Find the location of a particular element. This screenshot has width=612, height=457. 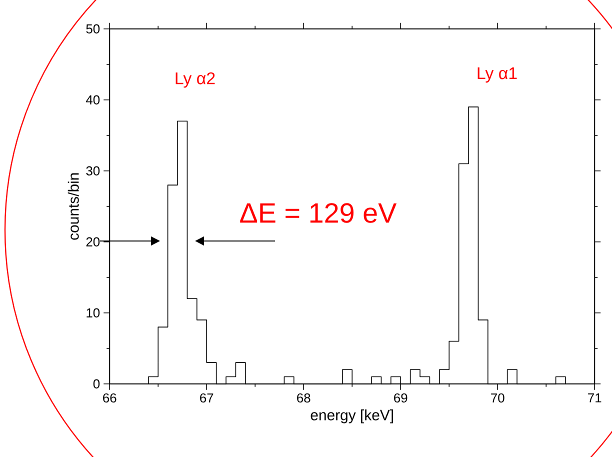

x-tick-label: 70 is located at coordinates (497, 398).